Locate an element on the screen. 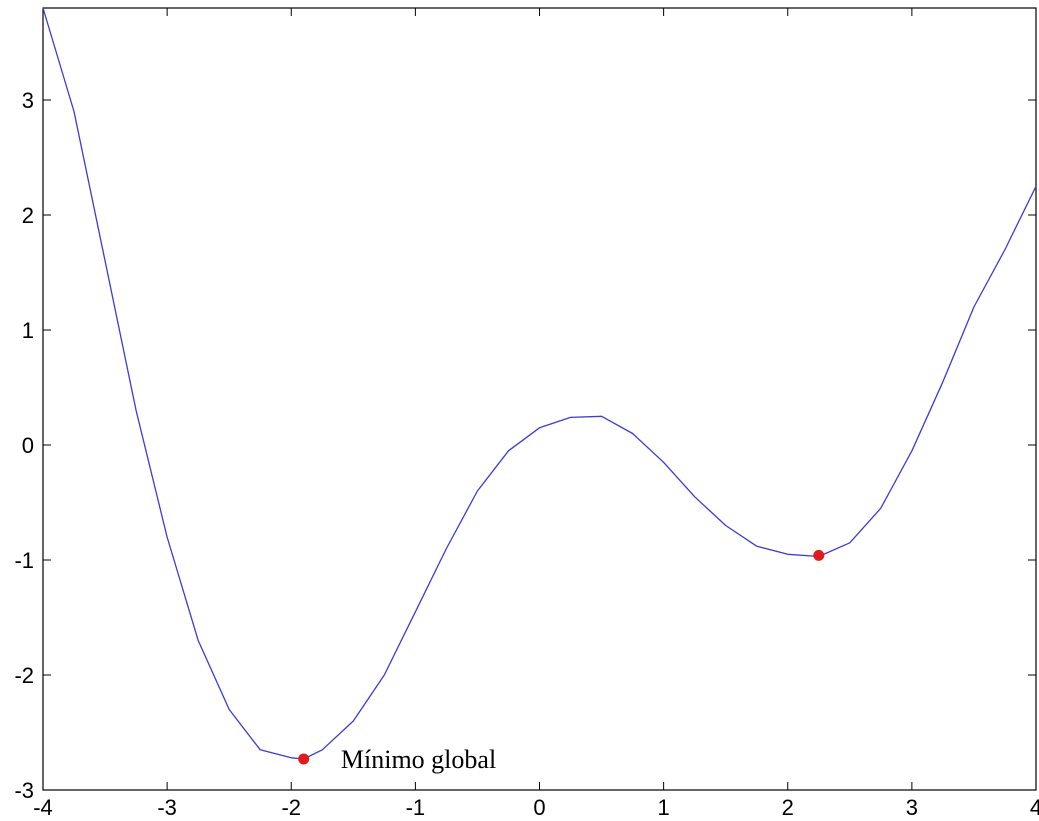 This screenshot has height=821, width=1039. y-tick-label: -3 is located at coordinates (24, 790).